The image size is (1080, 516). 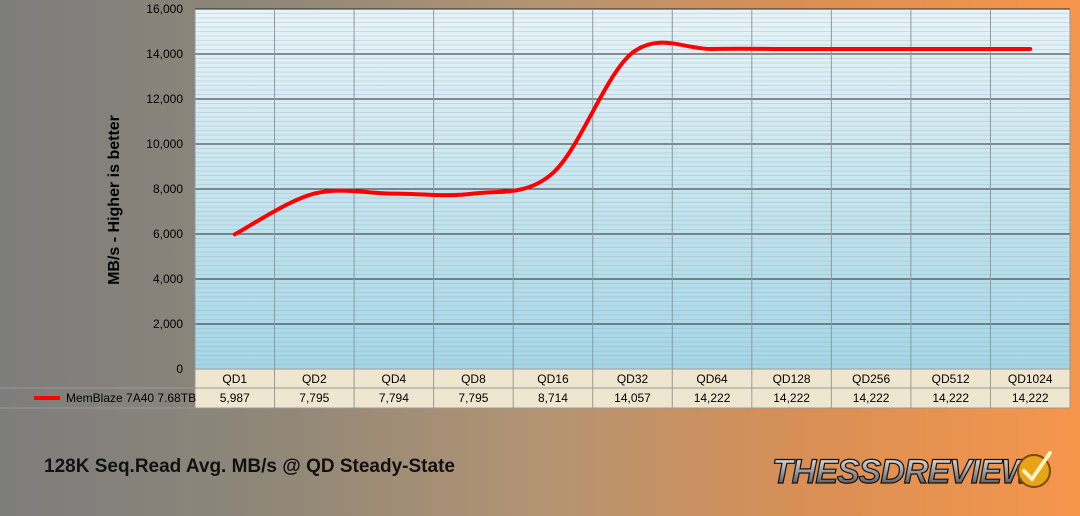 I want to click on checkmark-icon, so click(x=1034, y=469).